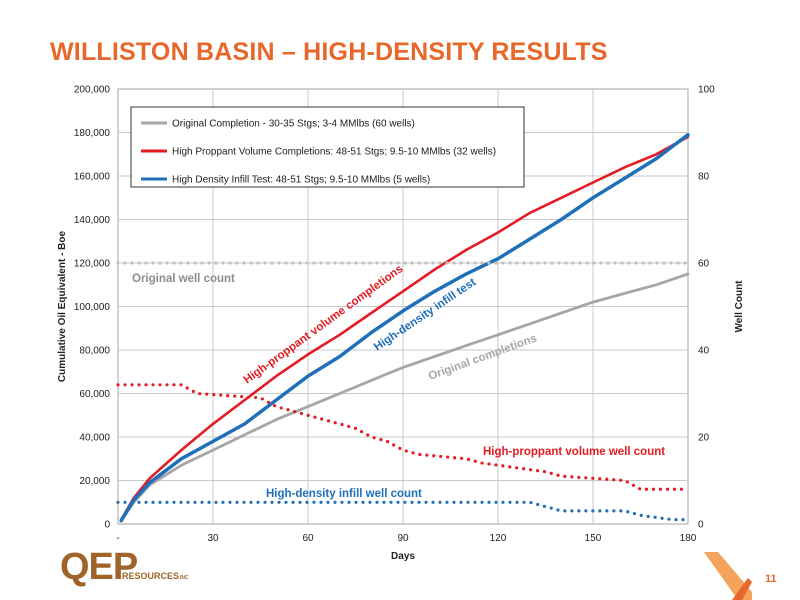  Describe the element at coordinates (688, 538) in the screenshot. I see `x-tick-label: 180` at that location.